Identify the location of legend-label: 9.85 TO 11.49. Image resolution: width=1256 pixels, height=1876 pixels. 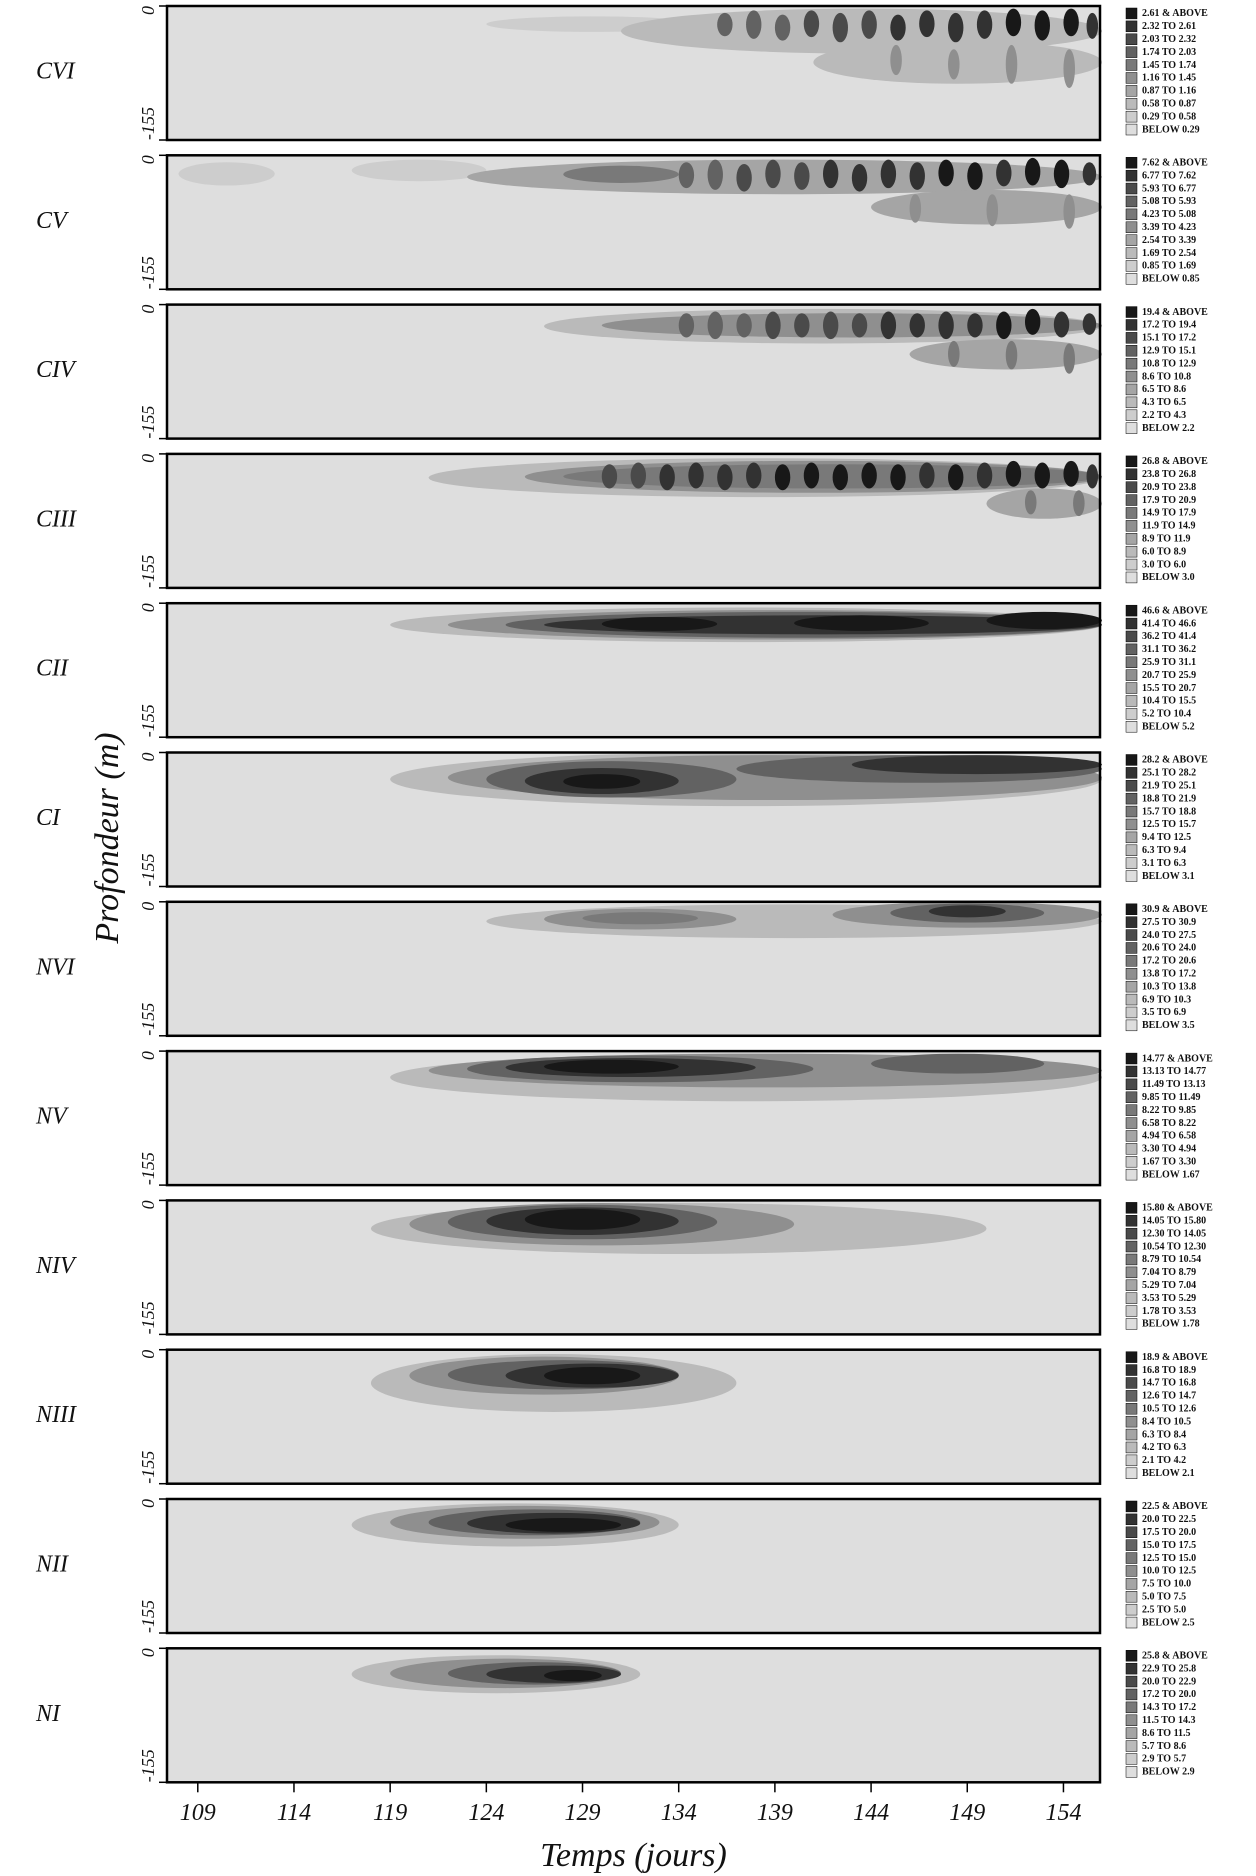
(1171, 1097).